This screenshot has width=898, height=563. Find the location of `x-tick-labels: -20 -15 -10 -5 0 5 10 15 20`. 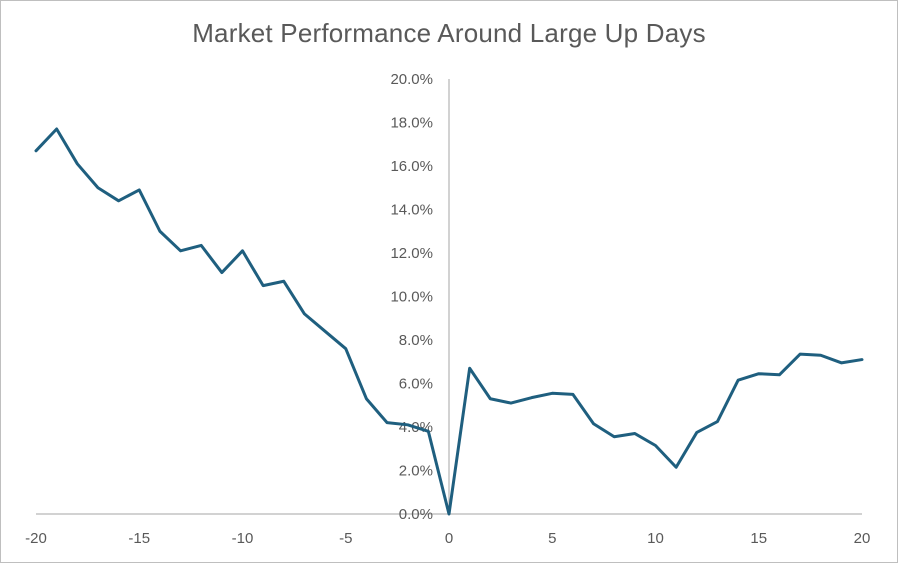

x-tick-labels: -20 -15 -10 -5 0 5 10 15 20 is located at coordinates (447, 538).